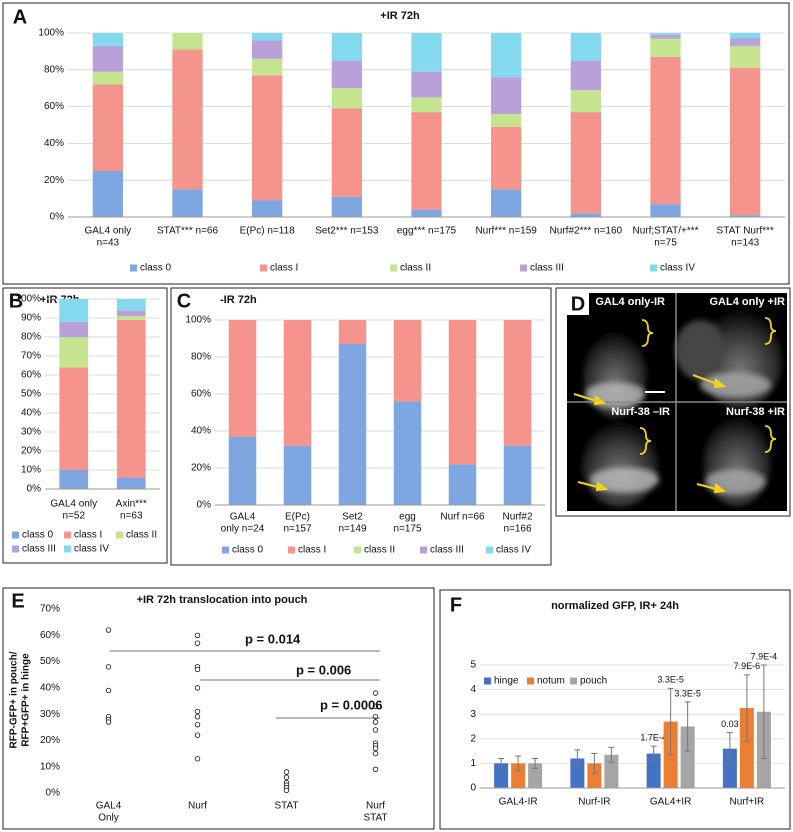  What do you see at coordinates (578, 304) in the screenshot?
I see `panel-letter: D` at bounding box center [578, 304].